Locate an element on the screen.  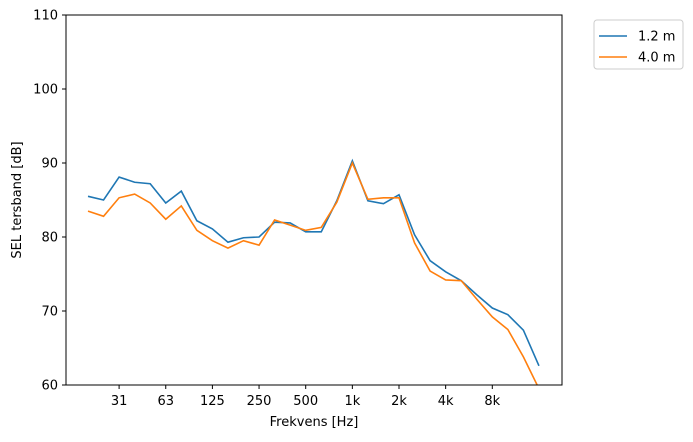
x-tick-label: 4k is located at coordinates (446, 401).